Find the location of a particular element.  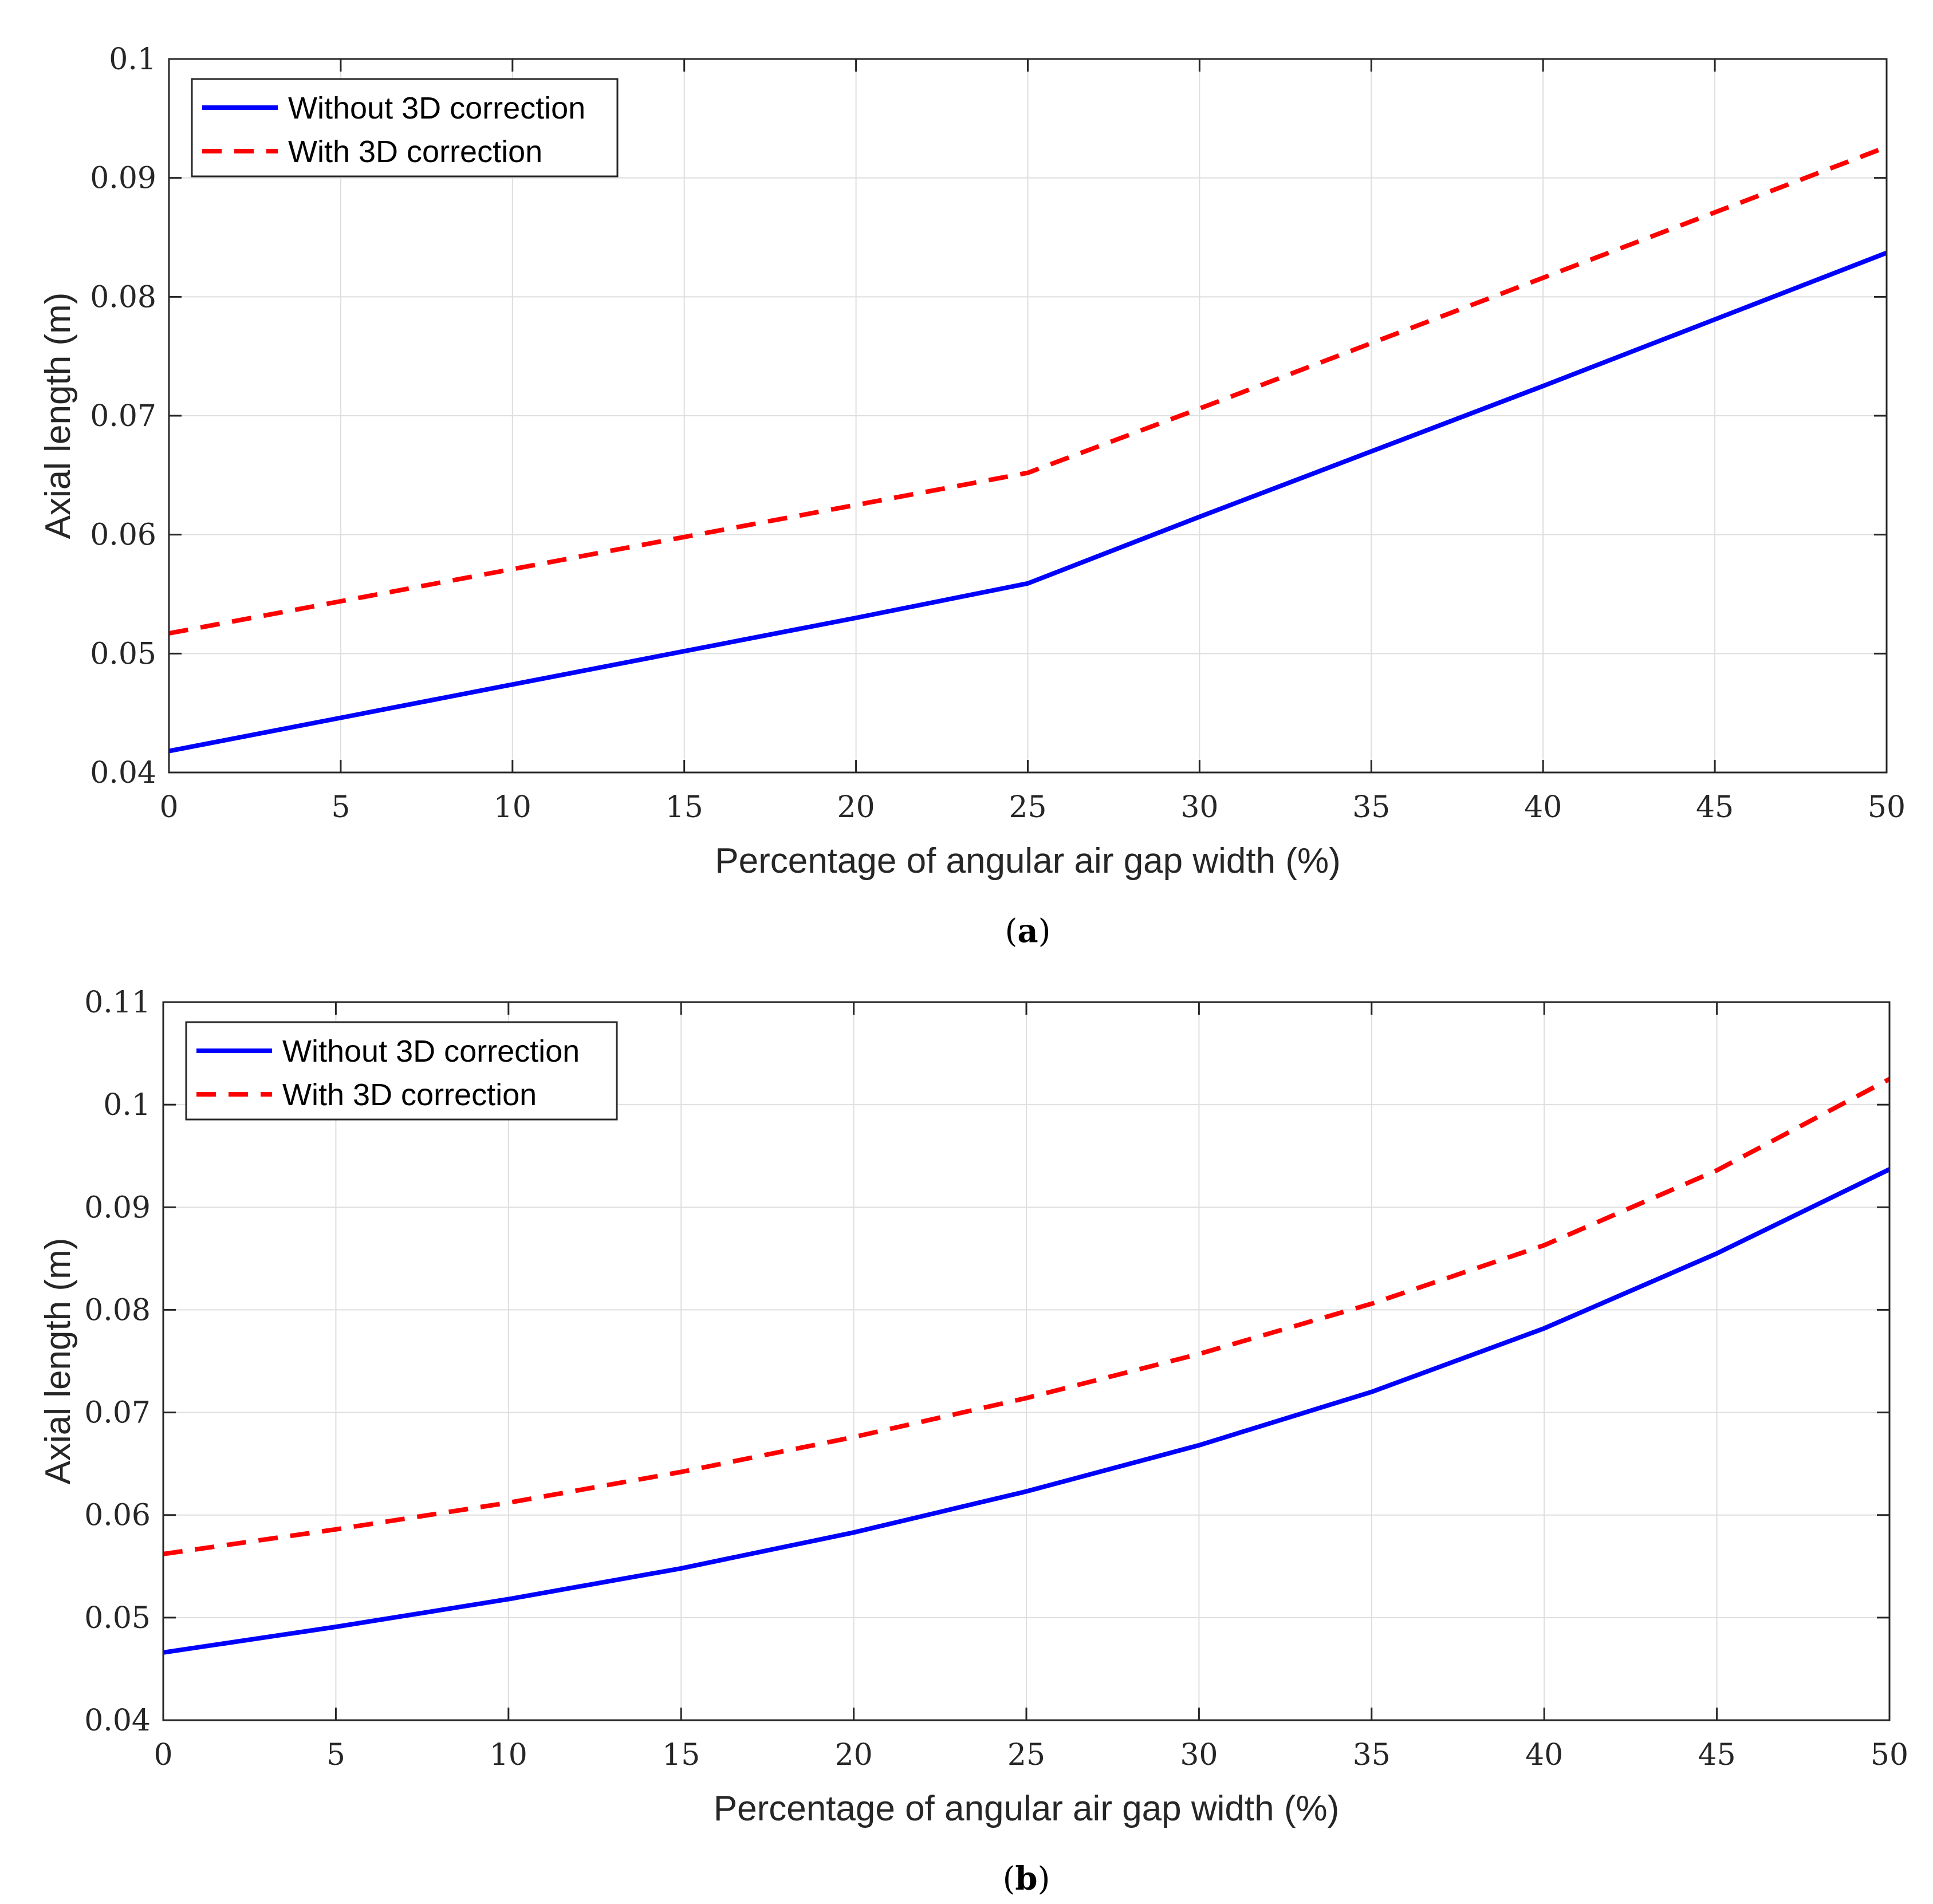

panel-caption: (a) is located at coordinates (1027, 931).